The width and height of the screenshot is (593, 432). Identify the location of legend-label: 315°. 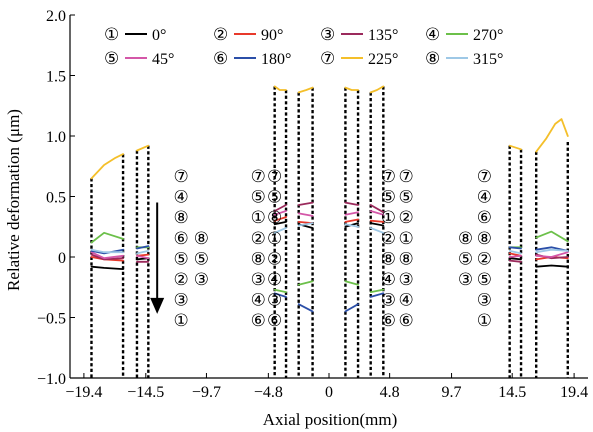
(488, 59).